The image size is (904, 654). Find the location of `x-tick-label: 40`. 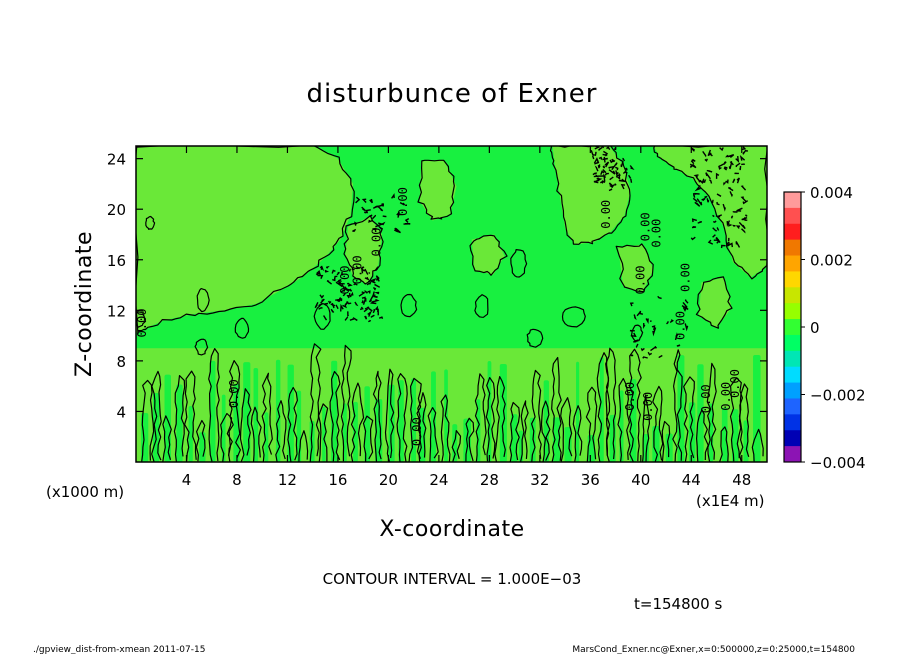

x-tick-label: 40 is located at coordinates (640, 480).